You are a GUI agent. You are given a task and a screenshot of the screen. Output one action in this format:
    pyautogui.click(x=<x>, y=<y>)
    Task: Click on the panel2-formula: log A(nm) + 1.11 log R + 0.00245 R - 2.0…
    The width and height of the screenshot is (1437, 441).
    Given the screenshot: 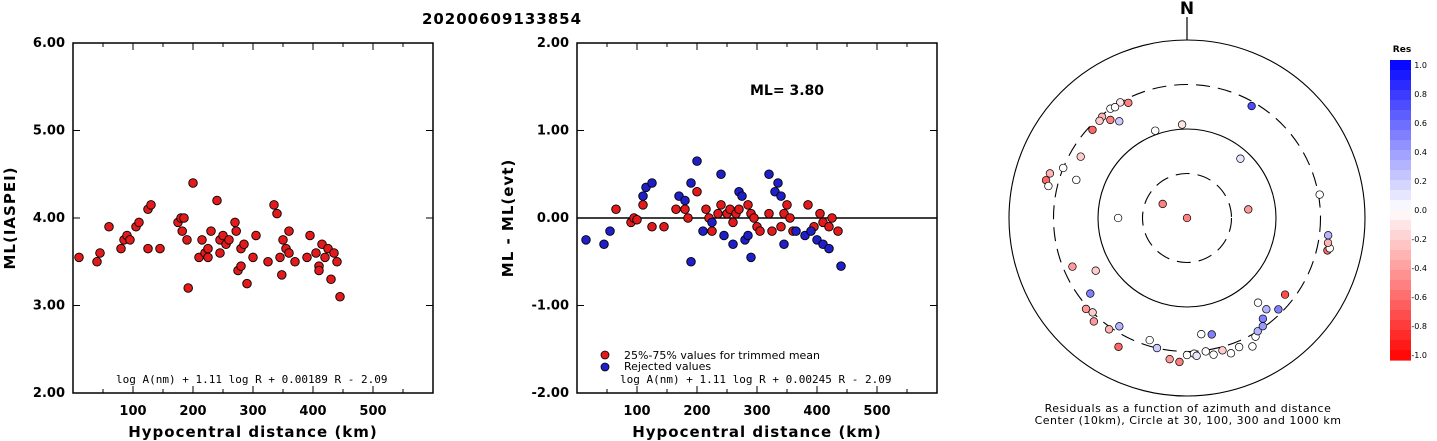 What is the action you would take?
    pyautogui.click(x=756, y=379)
    